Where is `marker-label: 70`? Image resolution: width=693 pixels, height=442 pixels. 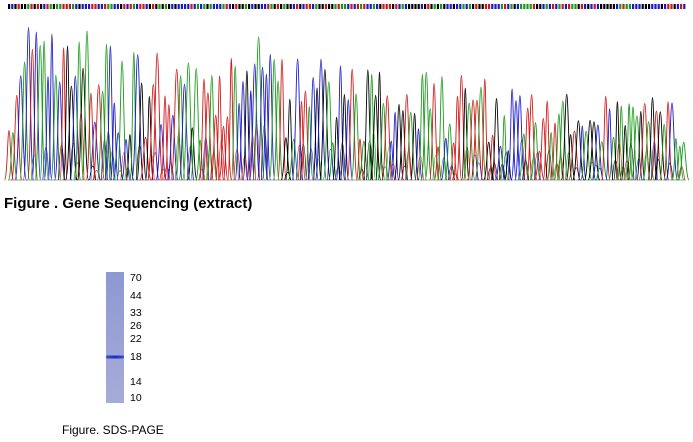 marker-label: 70 is located at coordinates (136, 278).